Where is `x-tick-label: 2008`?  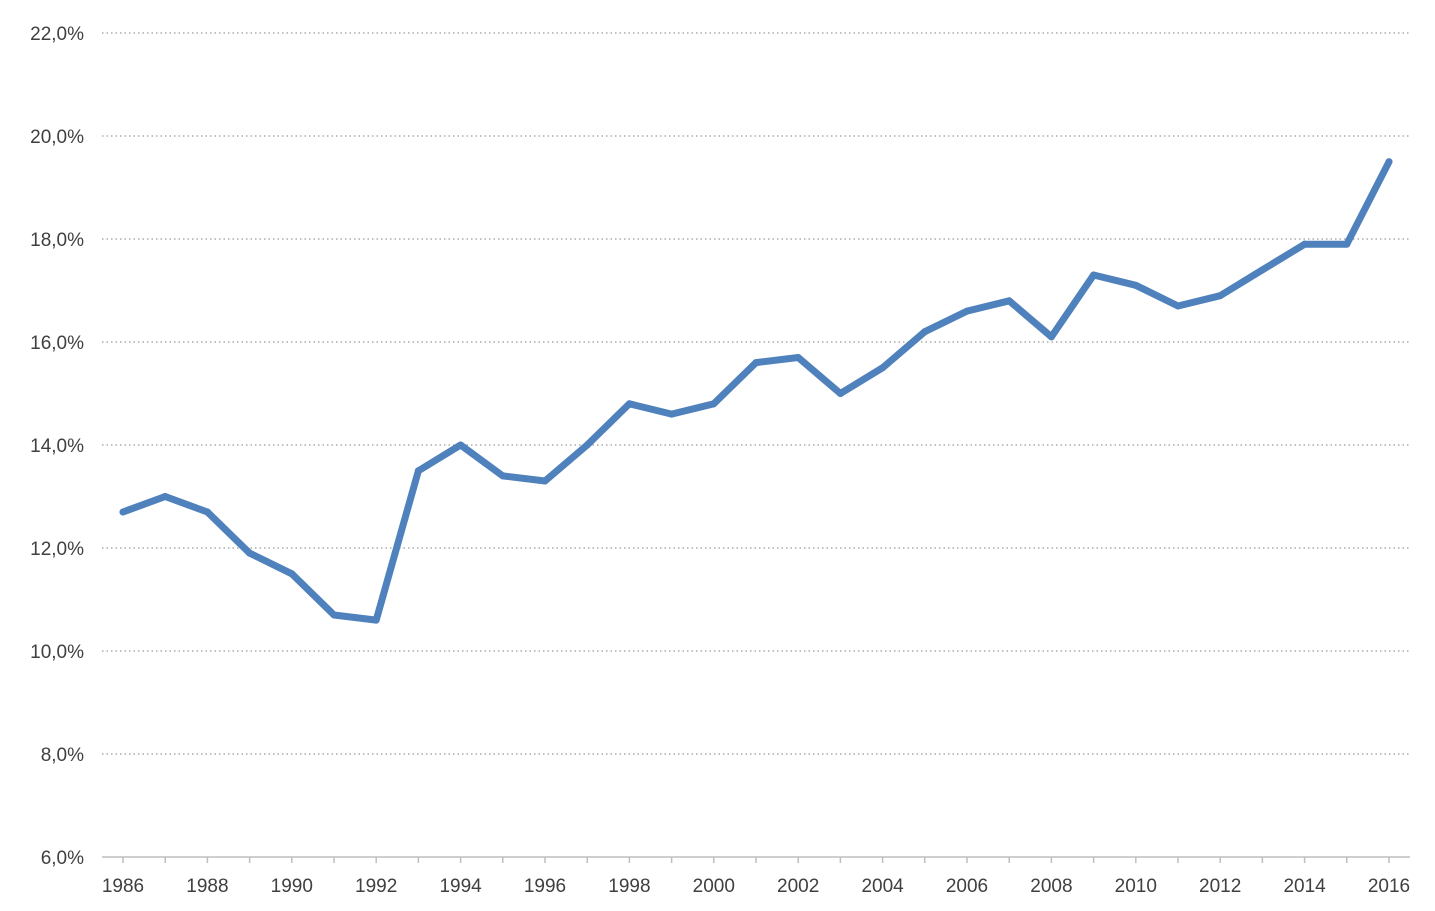 x-tick-label: 2008 is located at coordinates (1051, 886).